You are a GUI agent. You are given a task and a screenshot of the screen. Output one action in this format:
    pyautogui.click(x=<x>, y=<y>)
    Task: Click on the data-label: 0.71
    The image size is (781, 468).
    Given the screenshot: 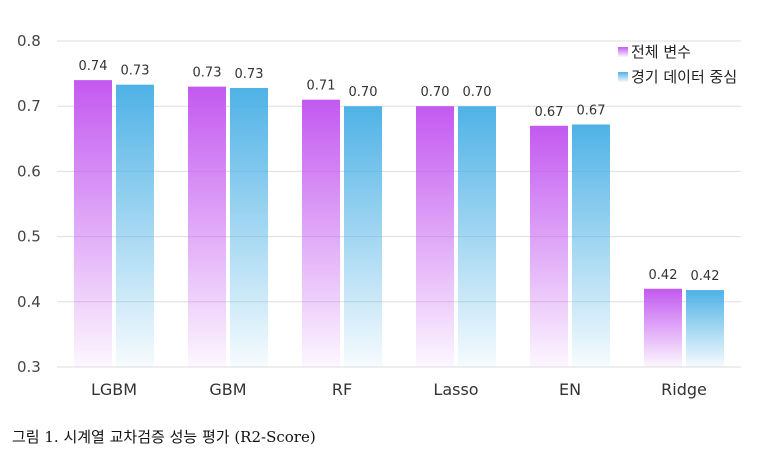 What is the action you would take?
    pyautogui.click(x=321, y=86)
    